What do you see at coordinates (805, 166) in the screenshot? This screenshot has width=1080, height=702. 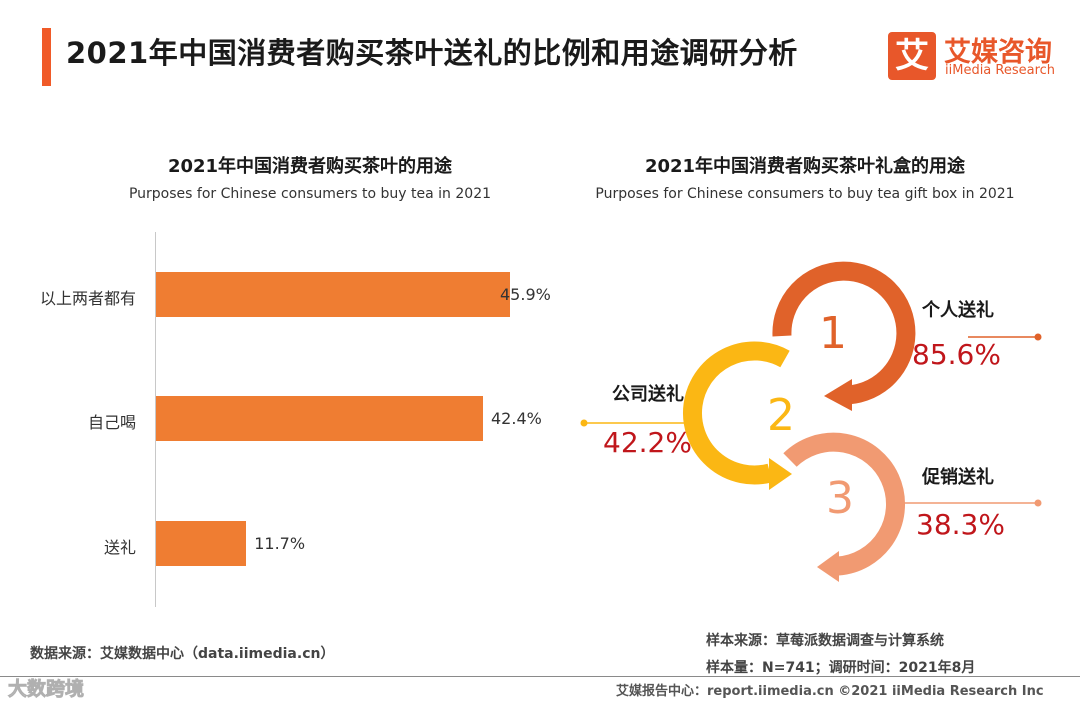 I see `right-chart-title: 2021年中国消费者购买茶叶礼盒的用途` at bounding box center [805, 166].